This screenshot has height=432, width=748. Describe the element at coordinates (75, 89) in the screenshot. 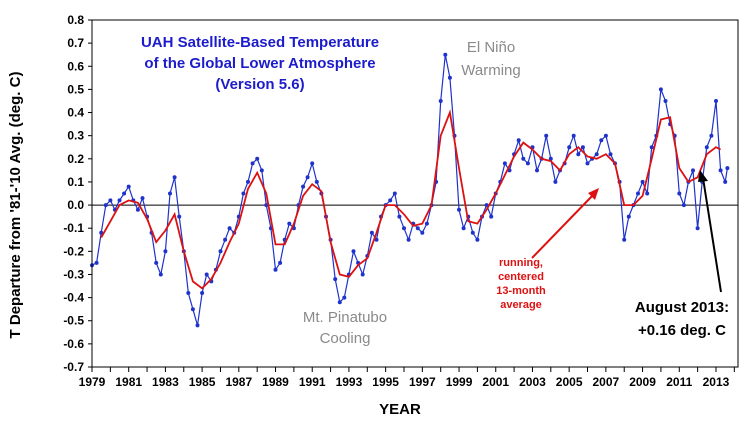

I see `y-tick-label: 0.5` at that location.